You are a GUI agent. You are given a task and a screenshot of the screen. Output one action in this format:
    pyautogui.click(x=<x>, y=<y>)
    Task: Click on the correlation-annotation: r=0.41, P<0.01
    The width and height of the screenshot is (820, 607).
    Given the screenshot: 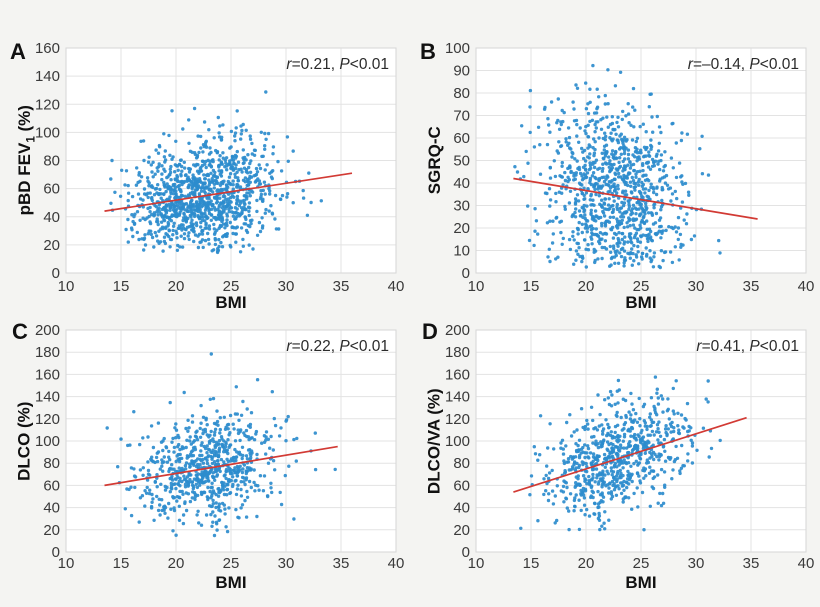 What is the action you would take?
    pyautogui.click(x=747, y=346)
    